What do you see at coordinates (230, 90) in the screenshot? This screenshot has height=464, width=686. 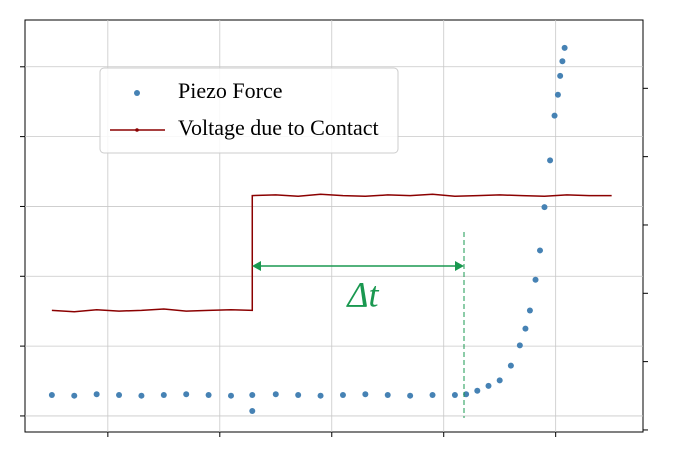 I see `legend-label: Piezo Force` at bounding box center [230, 90].